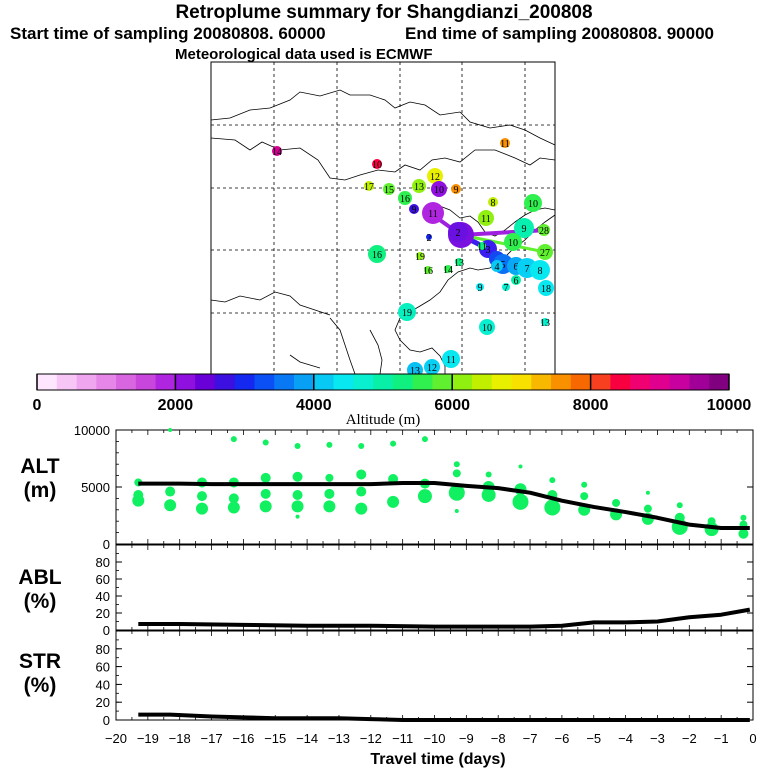 The width and height of the screenshot is (768, 768). Describe the element at coordinates (103, 667) in the screenshot. I see `str-y-tick-label: 60` at that location.